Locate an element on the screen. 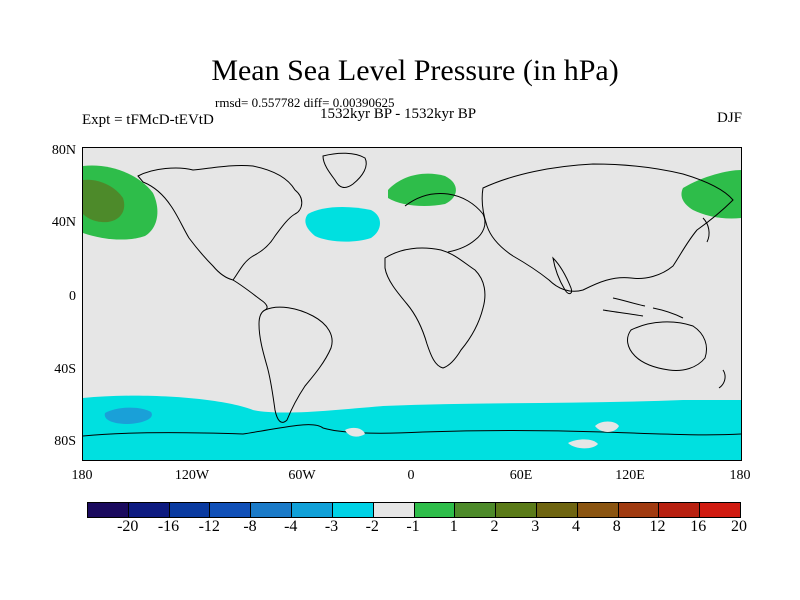 The height and width of the screenshot is (600, 800). region-north-atlantic-low is located at coordinates (342, 224).